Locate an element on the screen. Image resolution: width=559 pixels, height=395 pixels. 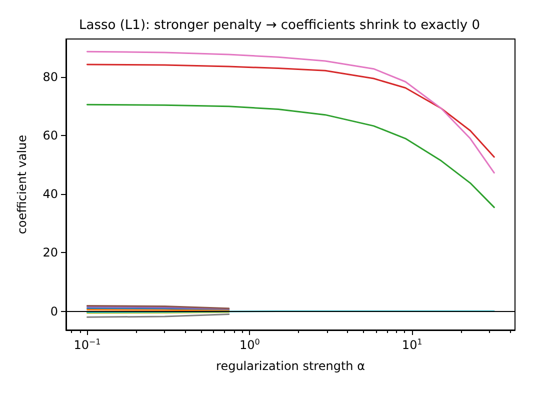
y-tick-label: 40 is located at coordinates (50, 194).